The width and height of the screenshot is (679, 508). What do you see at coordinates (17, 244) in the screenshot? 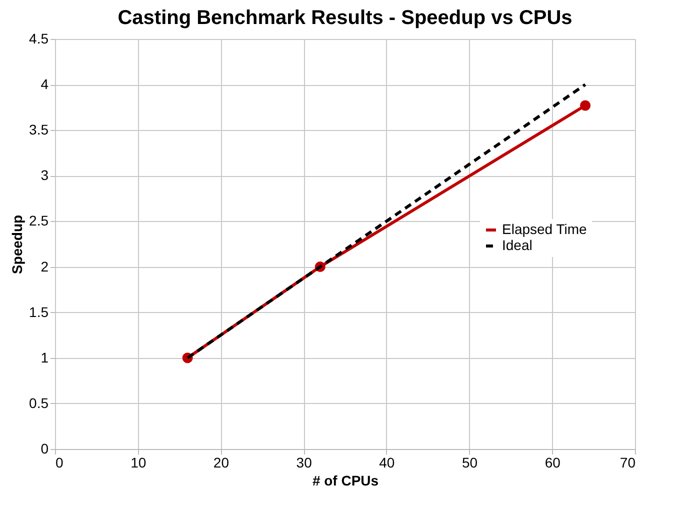
I see `y-axis-title: Speedup` at bounding box center [17, 244].